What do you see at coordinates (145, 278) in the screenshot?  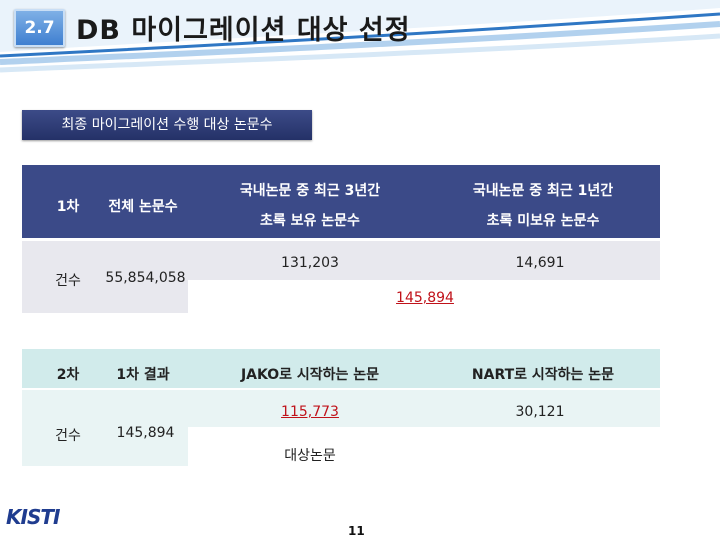 I see `table1-total-value: 55,854,058` at bounding box center [145, 278].